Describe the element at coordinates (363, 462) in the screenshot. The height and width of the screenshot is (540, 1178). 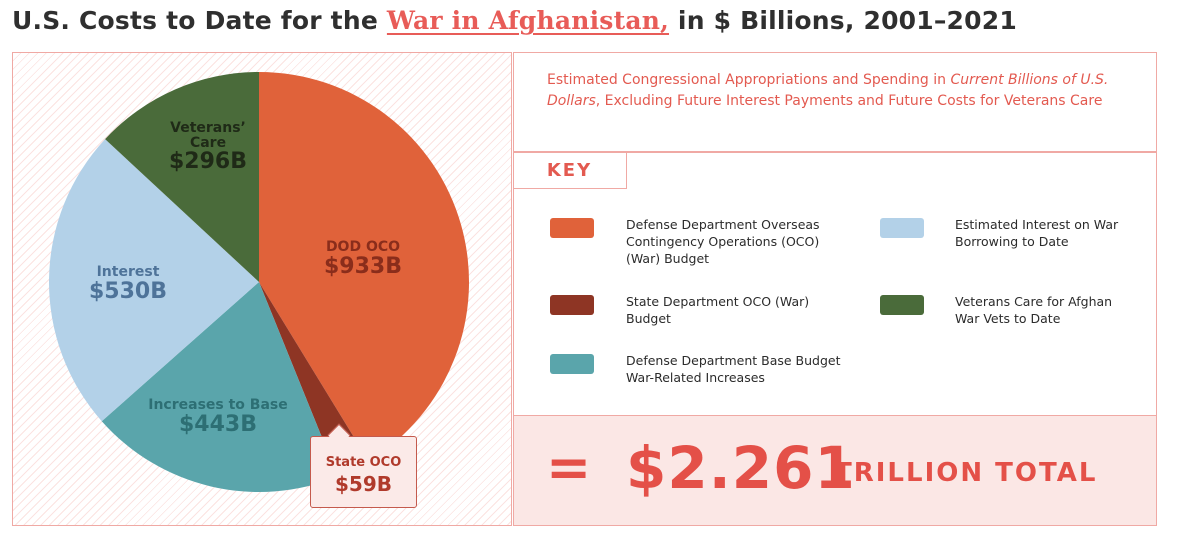
I see `slice-name-state: State OCO` at that location.